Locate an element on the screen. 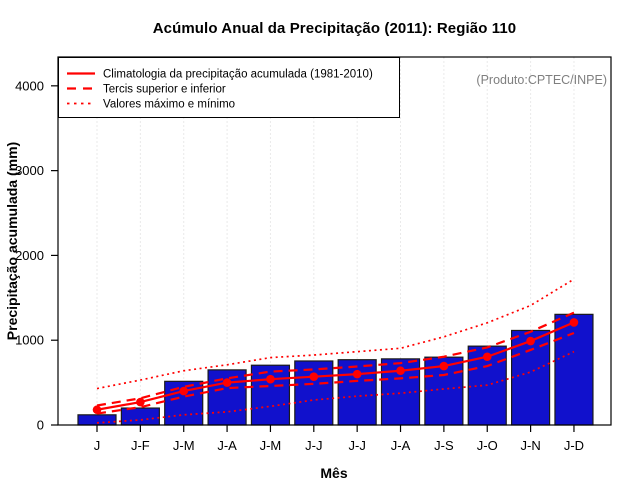  legend-box is located at coordinates (229, 87).